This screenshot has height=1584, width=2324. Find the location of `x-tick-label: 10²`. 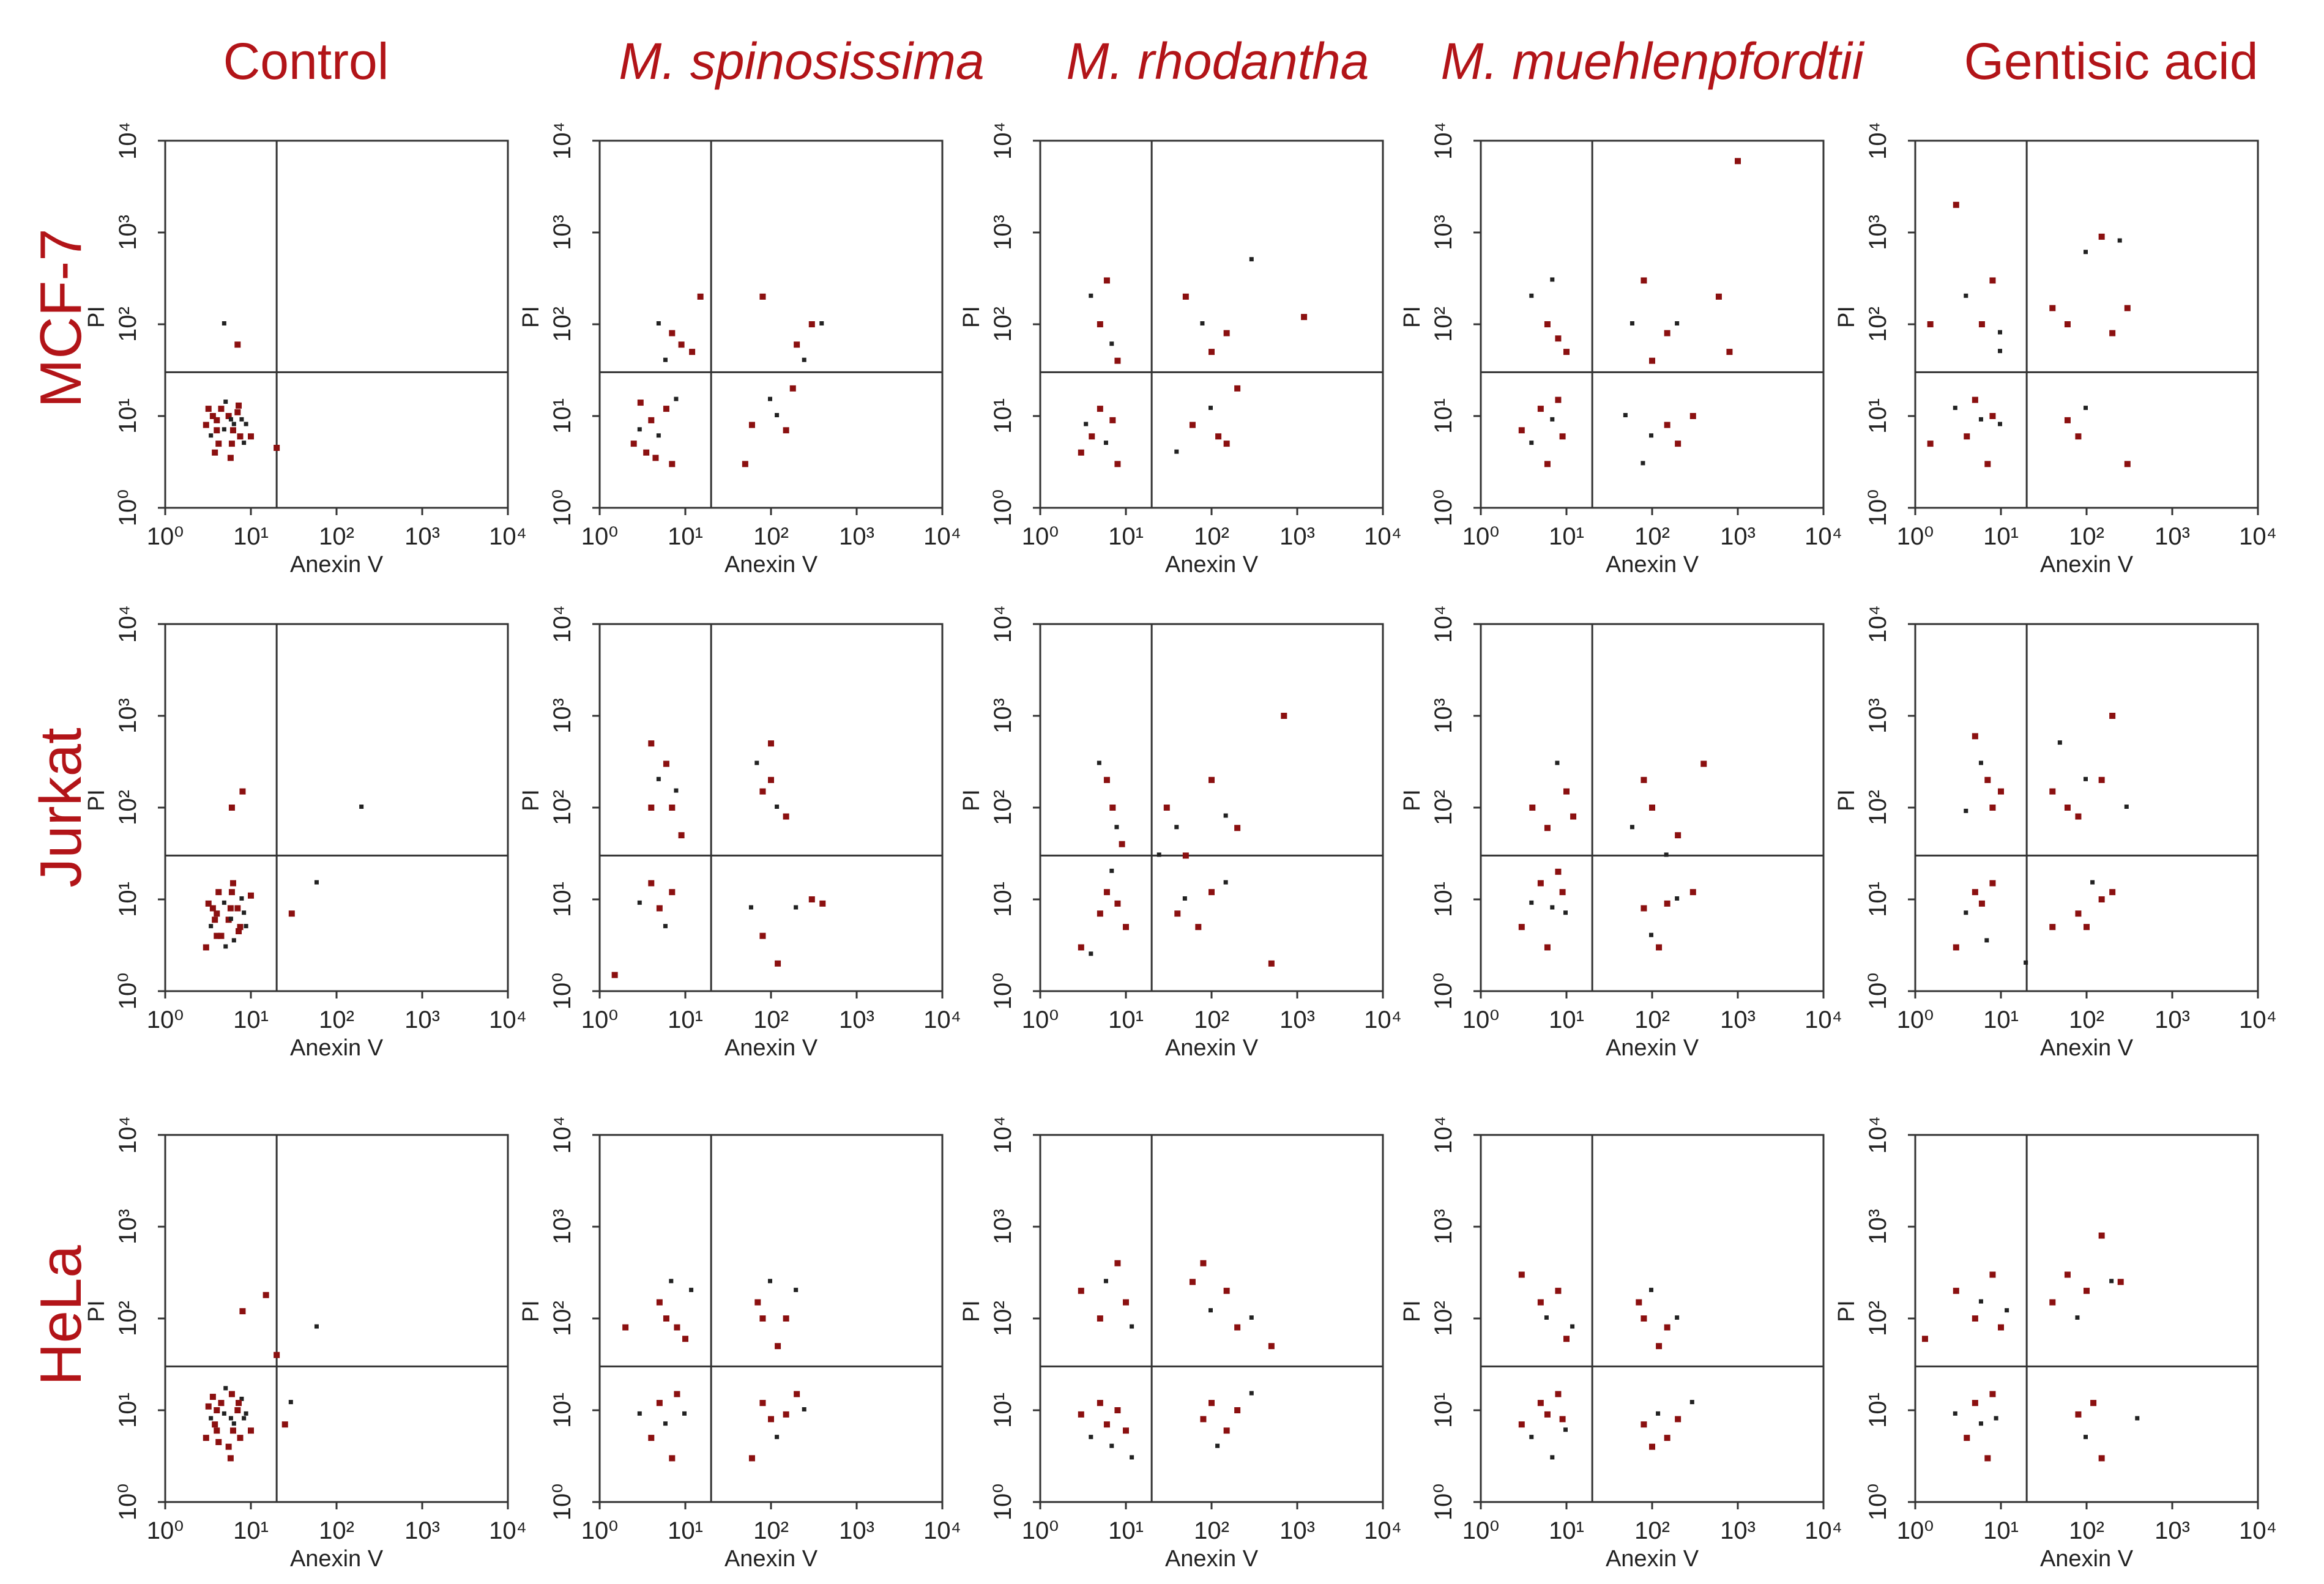

x-tick-label: 10² is located at coordinates (1652, 536).